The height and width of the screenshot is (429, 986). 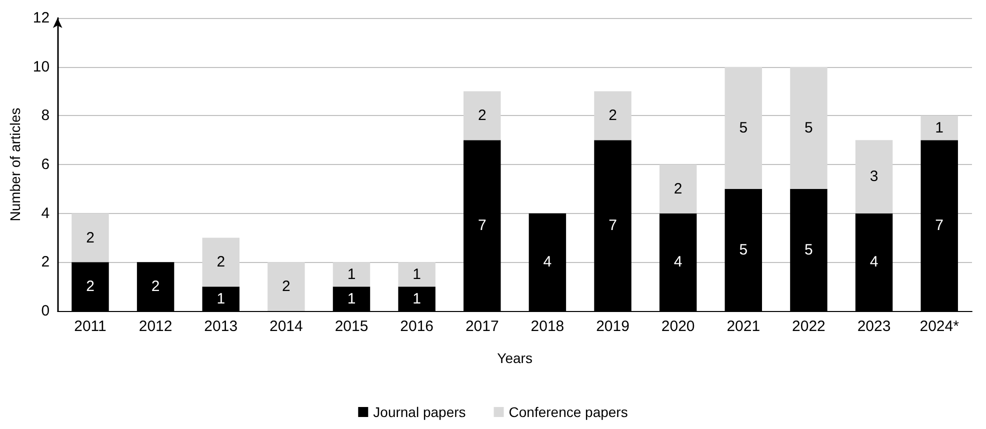 What do you see at coordinates (286, 326) in the screenshot?
I see `x-tick-label: 2014` at bounding box center [286, 326].